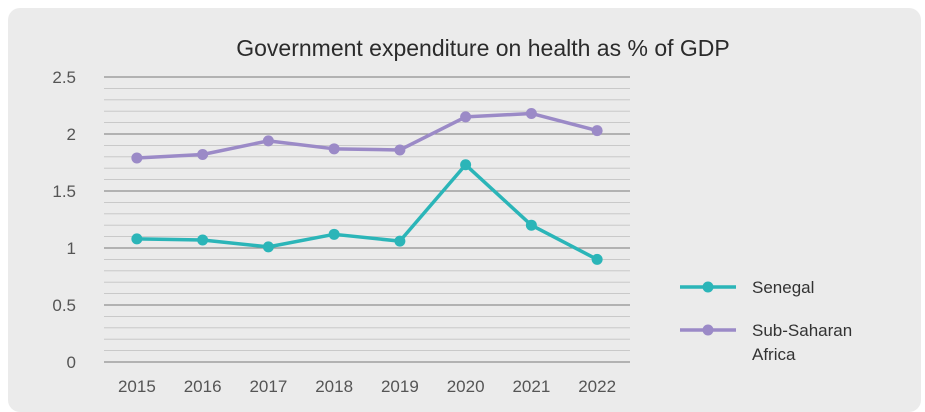  What do you see at coordinates (71, 362) in the screenshot?
I see `y-tick-label: 0` at bounding box center [71, 362].